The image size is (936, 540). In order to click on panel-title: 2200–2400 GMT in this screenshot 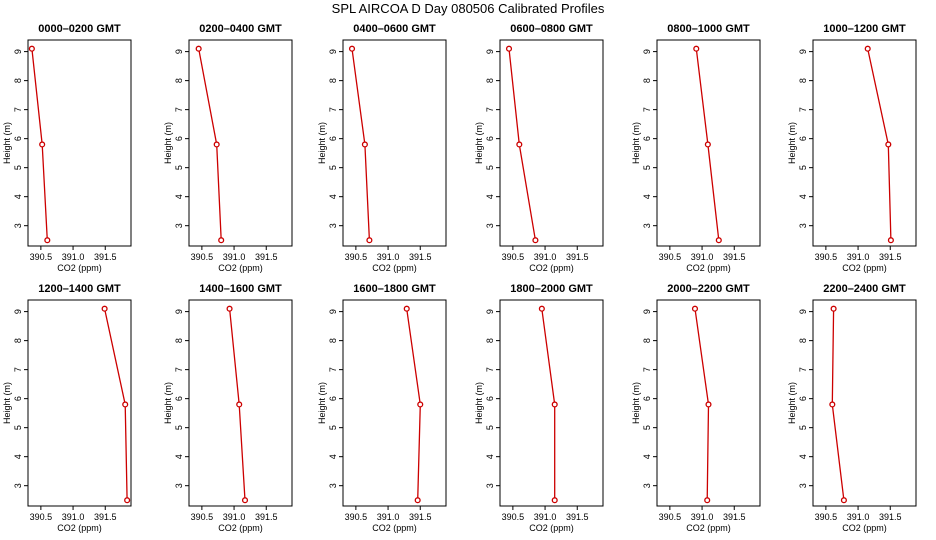, I will do `click(864, 289)`.